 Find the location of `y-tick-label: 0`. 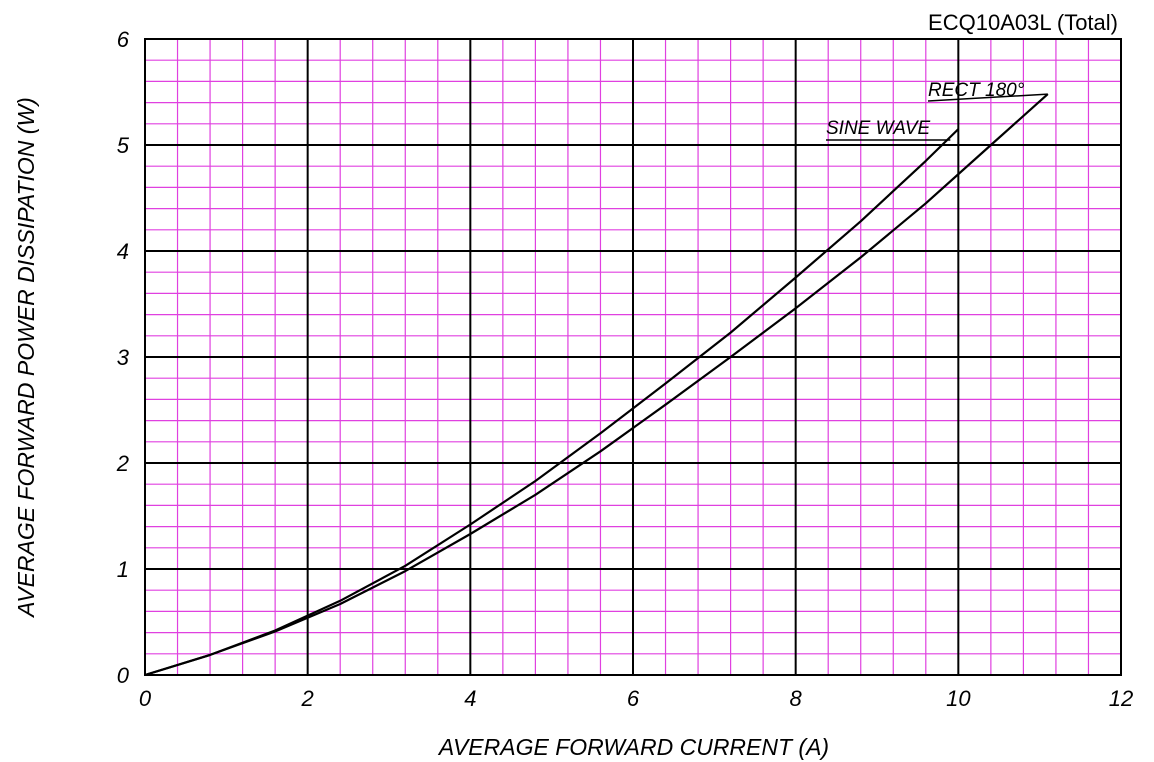

y-tick-label: 0 is located at coordinates (123, 675).